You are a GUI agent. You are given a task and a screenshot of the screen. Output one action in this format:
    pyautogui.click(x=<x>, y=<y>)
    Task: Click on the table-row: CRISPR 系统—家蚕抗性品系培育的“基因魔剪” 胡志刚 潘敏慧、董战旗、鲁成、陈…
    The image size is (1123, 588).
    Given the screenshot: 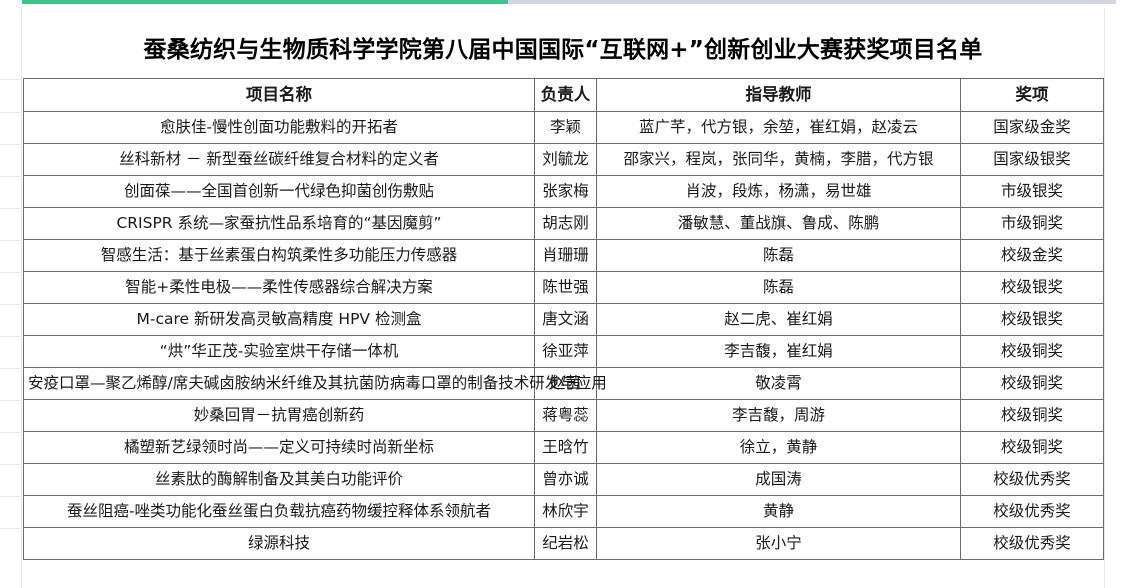 What is the action you would take?
    pyautogui.click(x=563, y=223)
    